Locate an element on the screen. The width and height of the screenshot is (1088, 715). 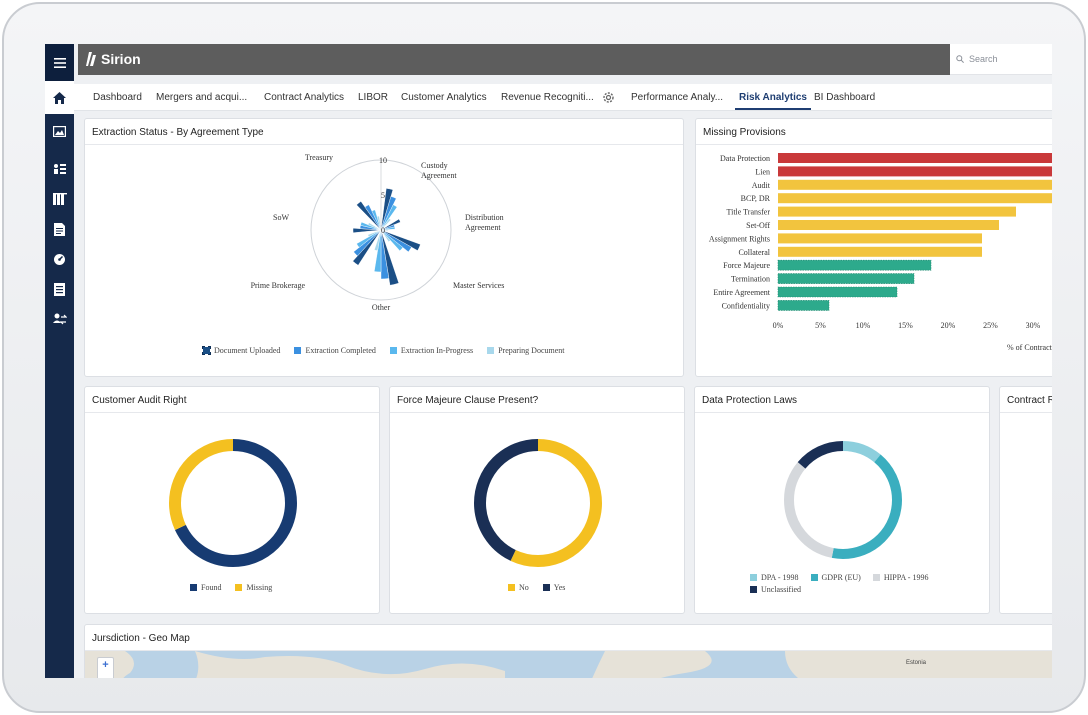
tab-libor: LIBOR is located at coordinates (373, 97).